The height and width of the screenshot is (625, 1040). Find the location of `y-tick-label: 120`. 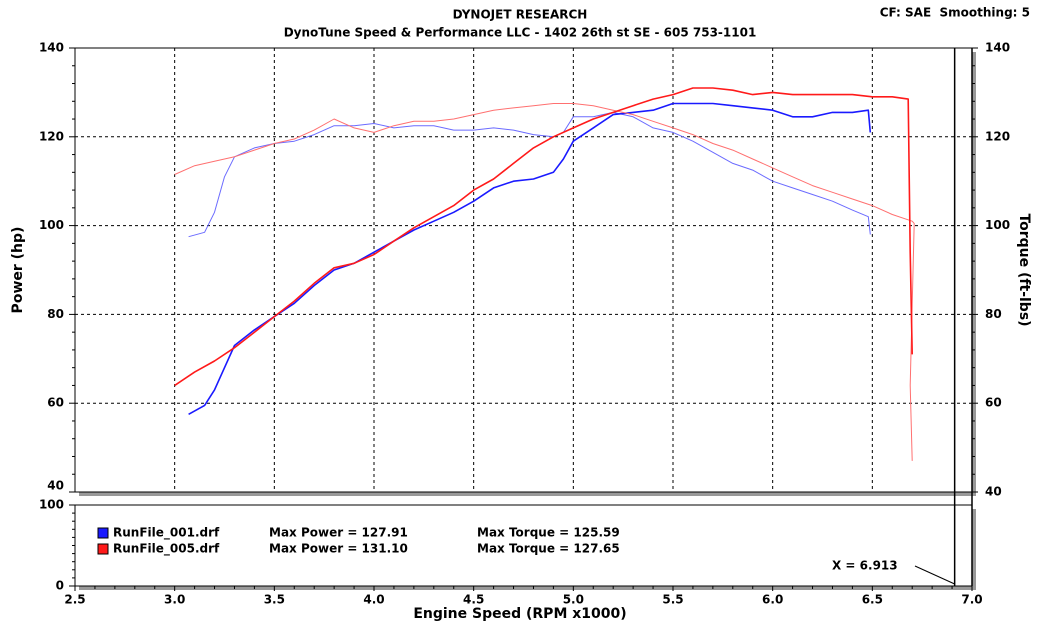

y-tick-label: 120 is located at coordinates (51, 136).